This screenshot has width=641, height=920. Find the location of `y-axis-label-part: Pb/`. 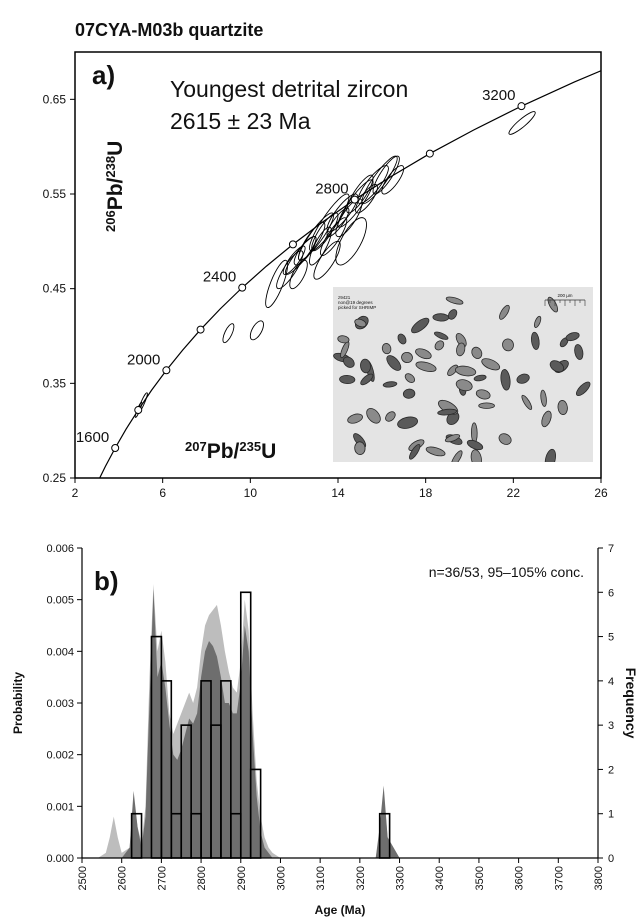

y-axis-label-part: Pb/ is located at coordinates (115, 193).